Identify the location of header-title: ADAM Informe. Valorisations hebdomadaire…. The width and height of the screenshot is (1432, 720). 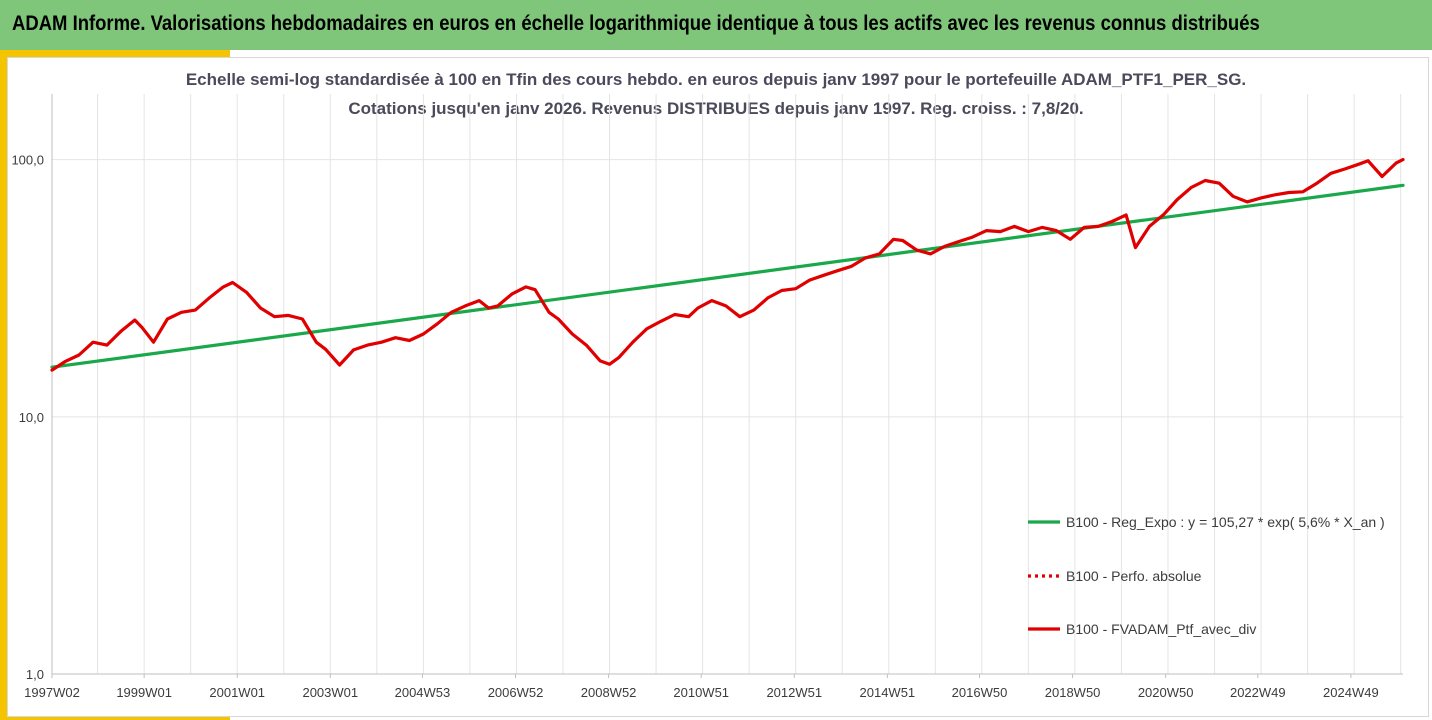
(636, 23).